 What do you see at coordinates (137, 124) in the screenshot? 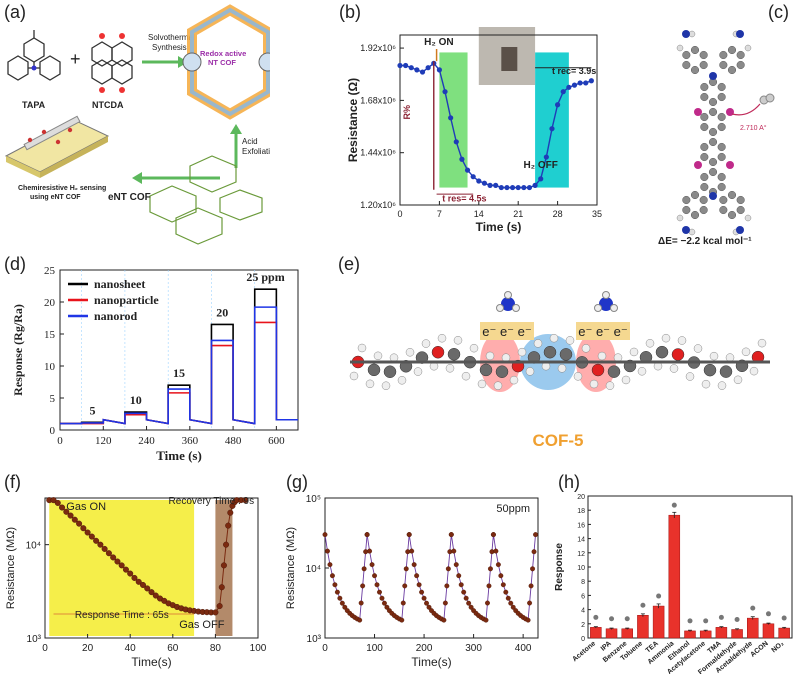
I see `cof-synthesis-scheme: TAPA + NTCDA Solvothermal Synthesis Re` at bounding box center [137, 124].